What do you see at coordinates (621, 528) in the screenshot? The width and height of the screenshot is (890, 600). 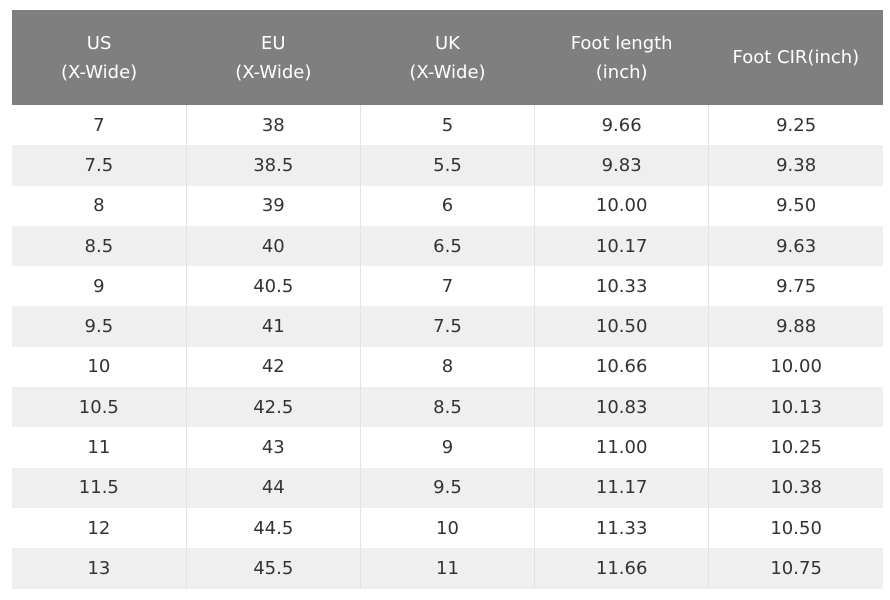 I see `table-cell: 11.33` at bounding box center [621, 528].